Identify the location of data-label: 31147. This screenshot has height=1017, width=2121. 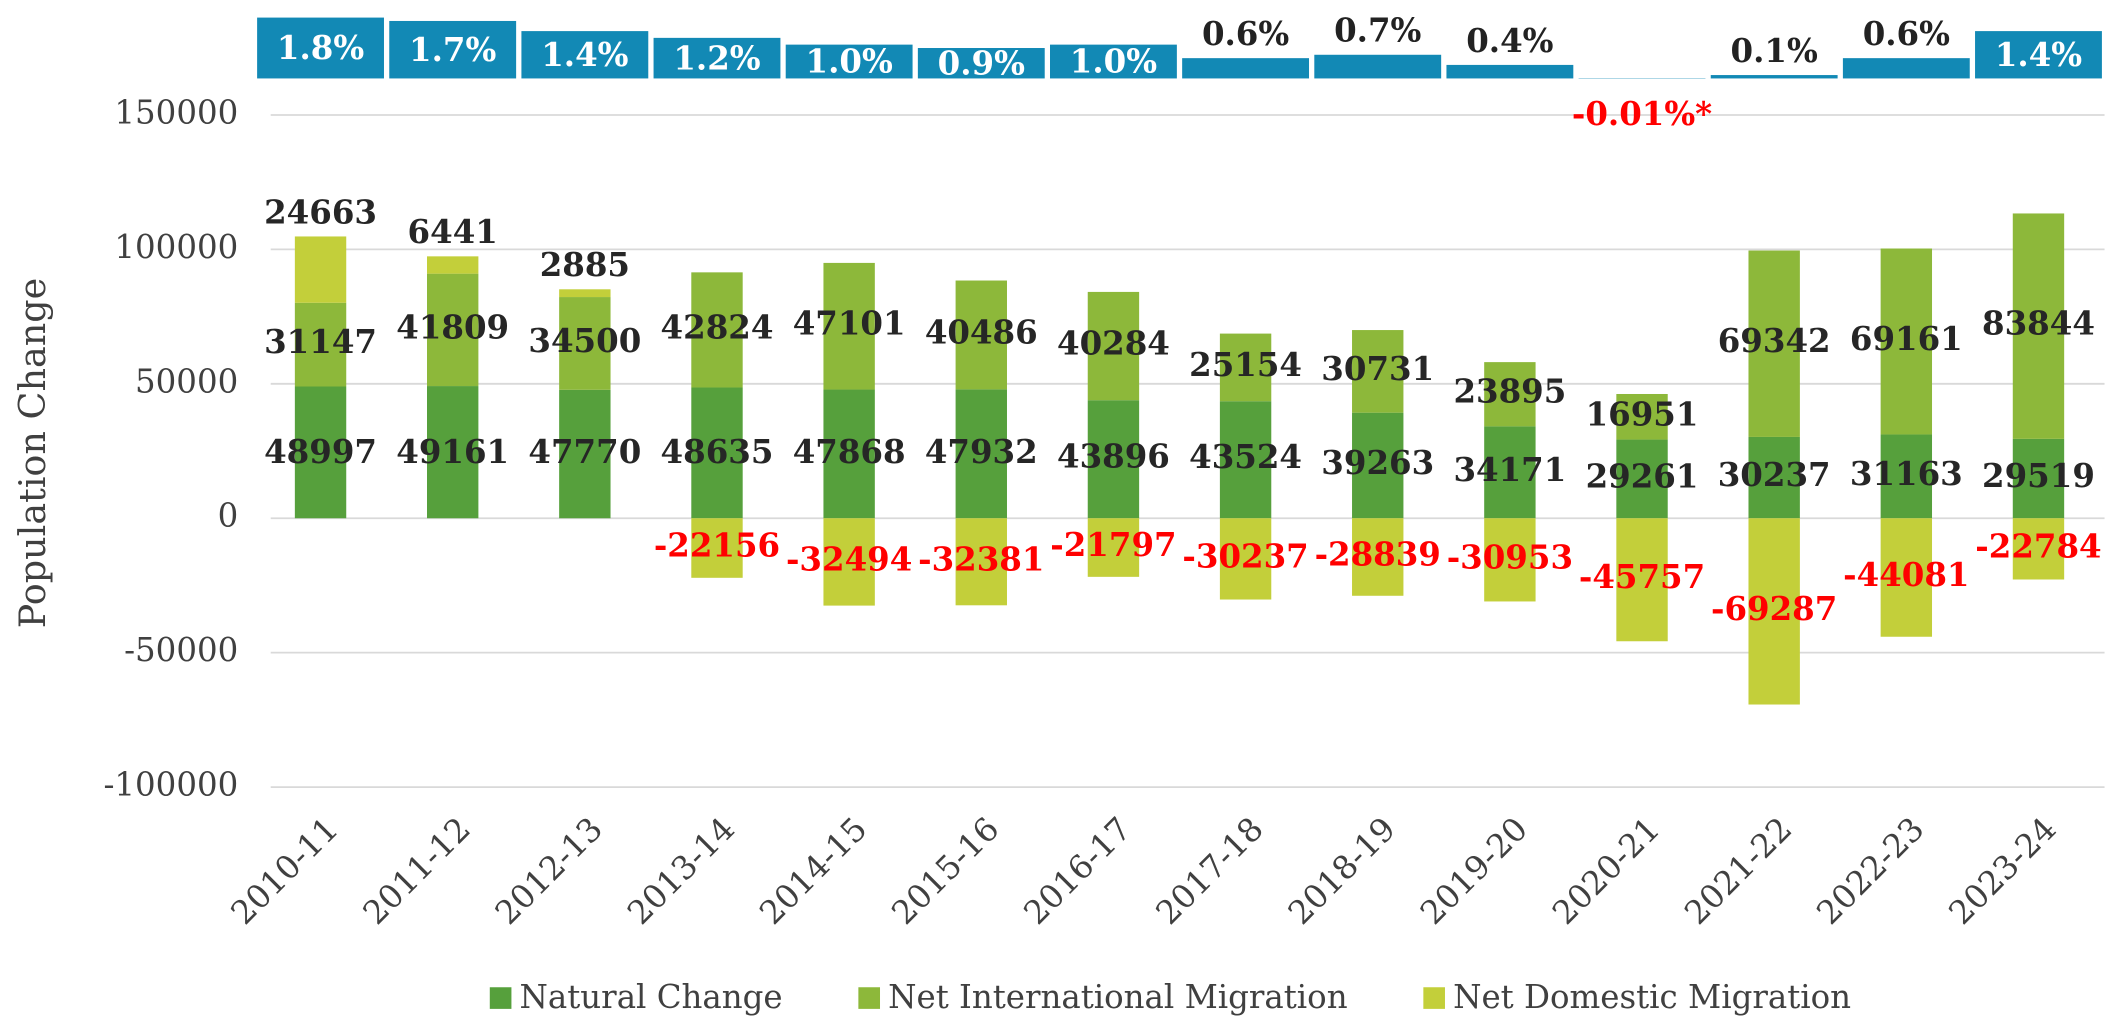
(320, 342).